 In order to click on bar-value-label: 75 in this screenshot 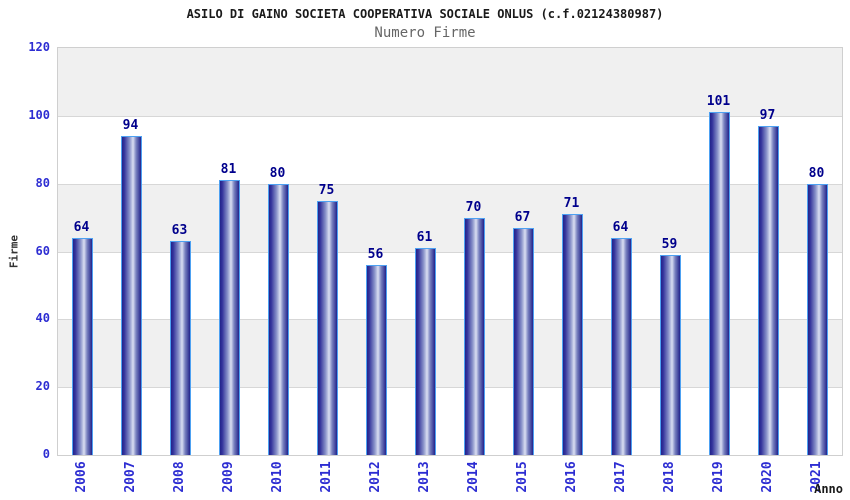, I will do `click(326, 190)`.